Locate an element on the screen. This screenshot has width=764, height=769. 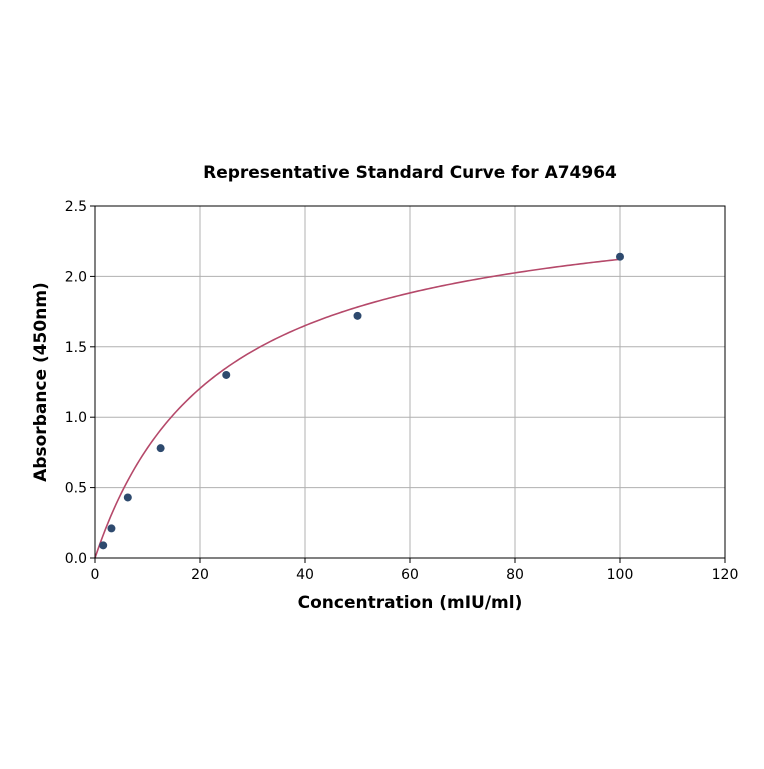
x-tick-label: 20 is located at coordinates (200, 575).